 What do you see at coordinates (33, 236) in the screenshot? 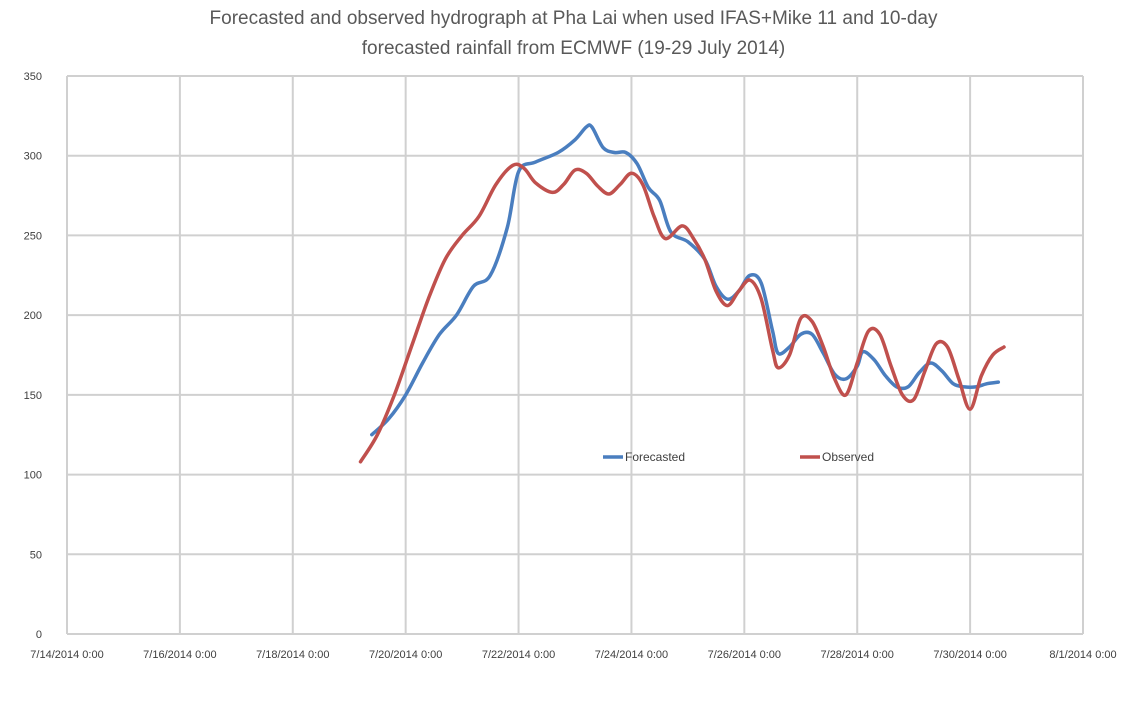
I see `y-tick-label: 250` at bounding box center [33, 236].